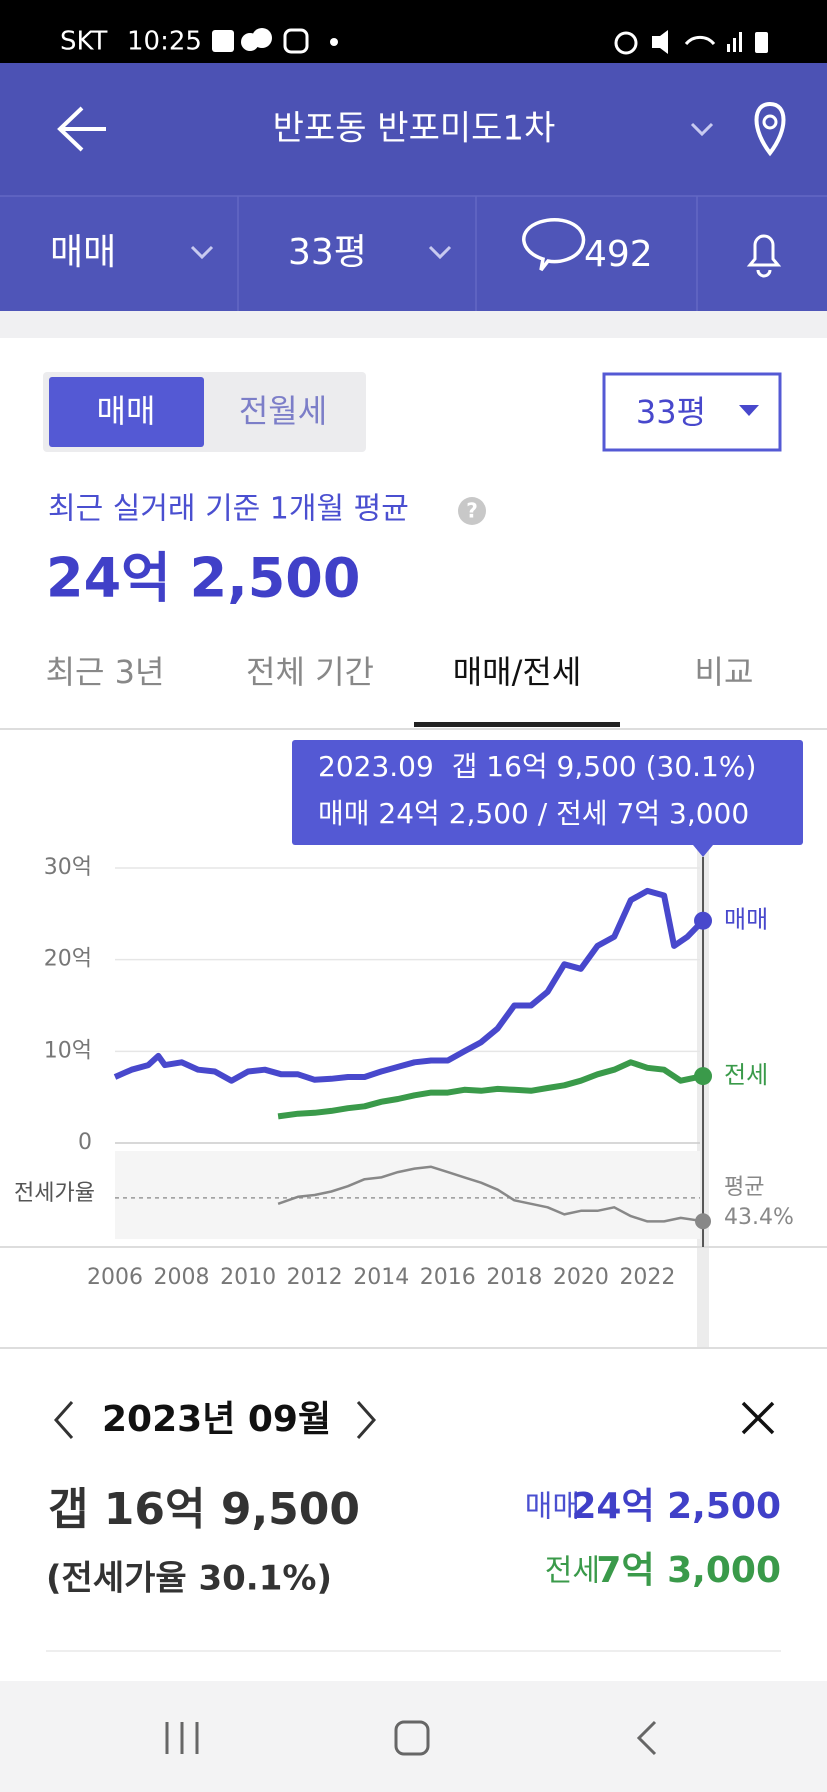 This screenshot has width=827, height=1792. What do you see at coordinates (554, 244) in the screenshot?
I see `comment-icon` at bounding box center [554, 244].